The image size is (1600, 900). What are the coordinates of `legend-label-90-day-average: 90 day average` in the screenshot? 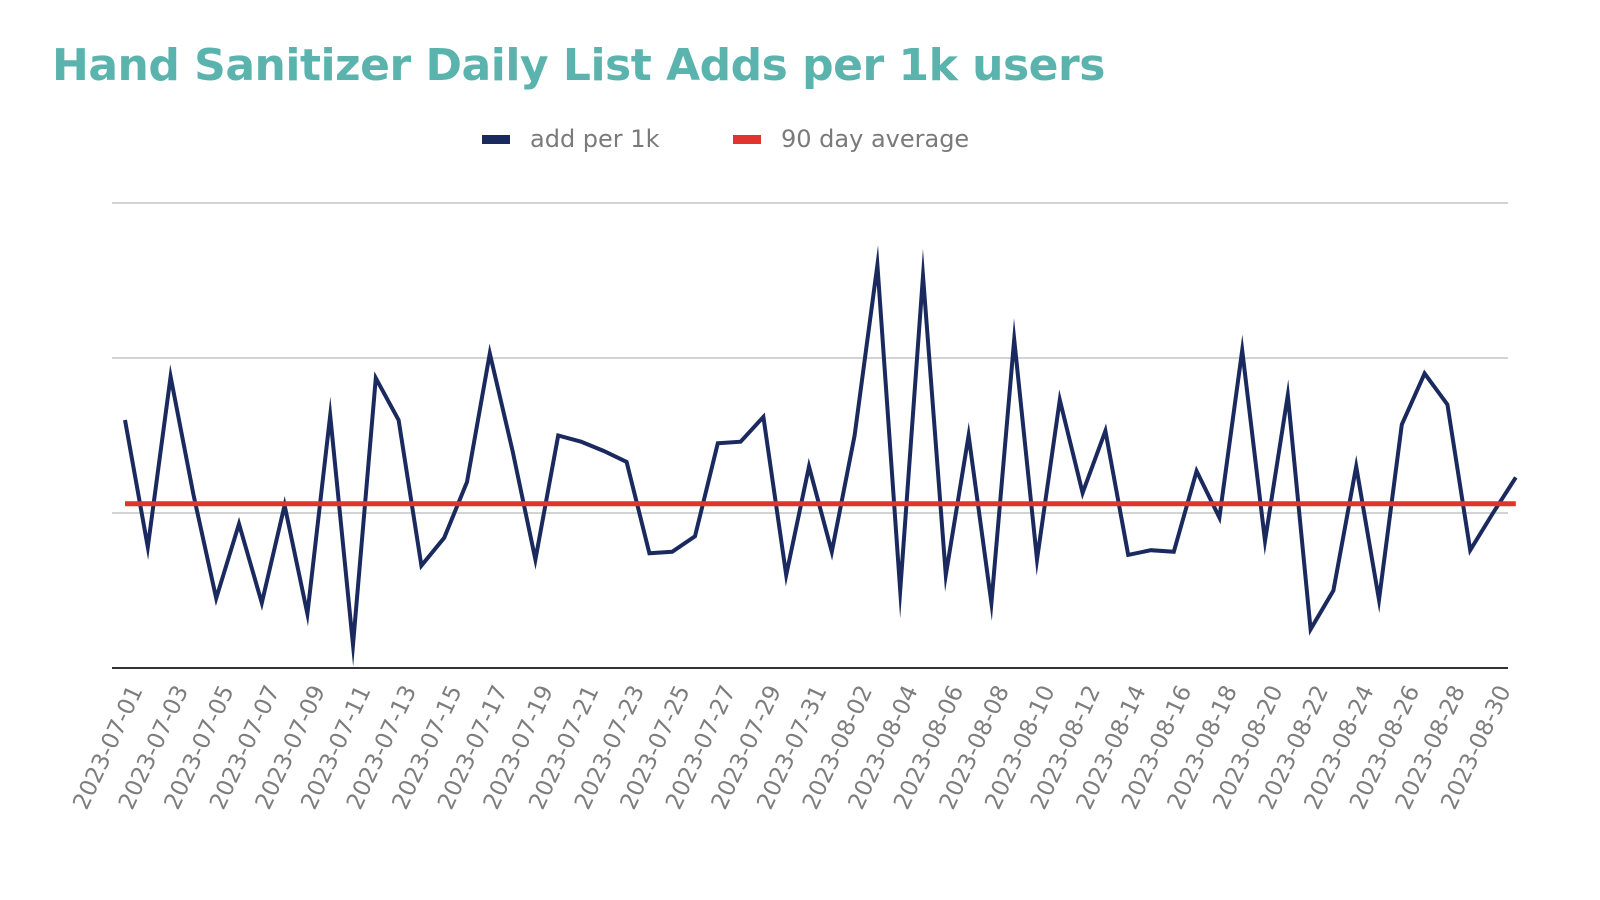 It's located at (875, 139).